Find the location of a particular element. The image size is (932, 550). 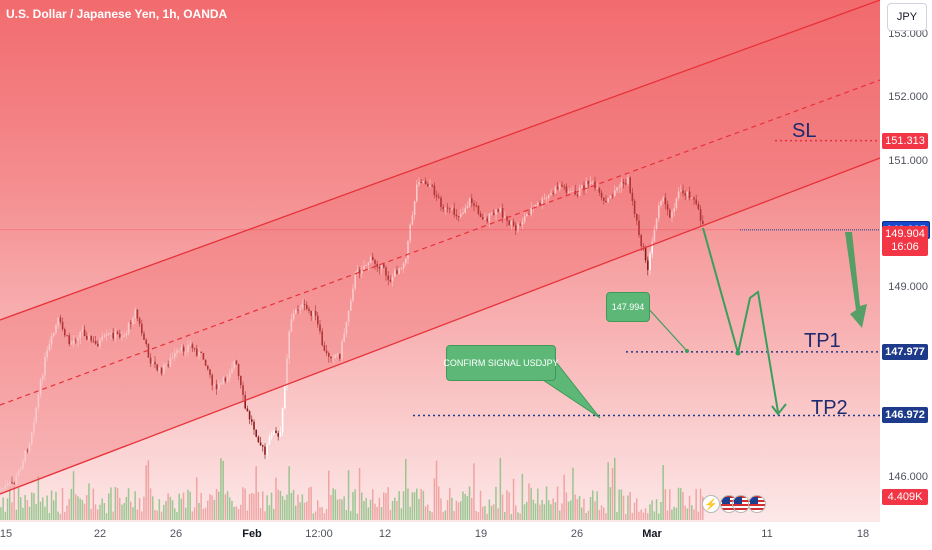

sl-price-badge: 151.313 is located at coordinates (905, 140).